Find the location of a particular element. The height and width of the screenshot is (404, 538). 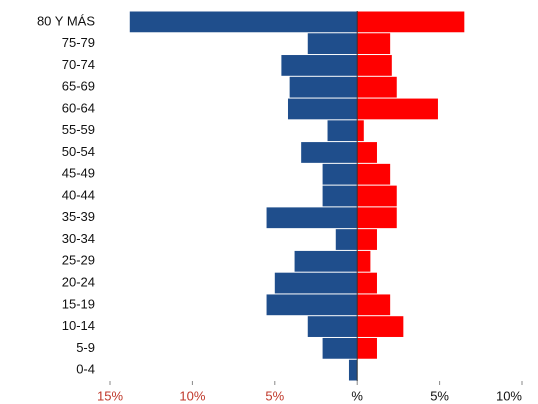

y-tick-label: 45-49 is located at coordinates (78, 173).